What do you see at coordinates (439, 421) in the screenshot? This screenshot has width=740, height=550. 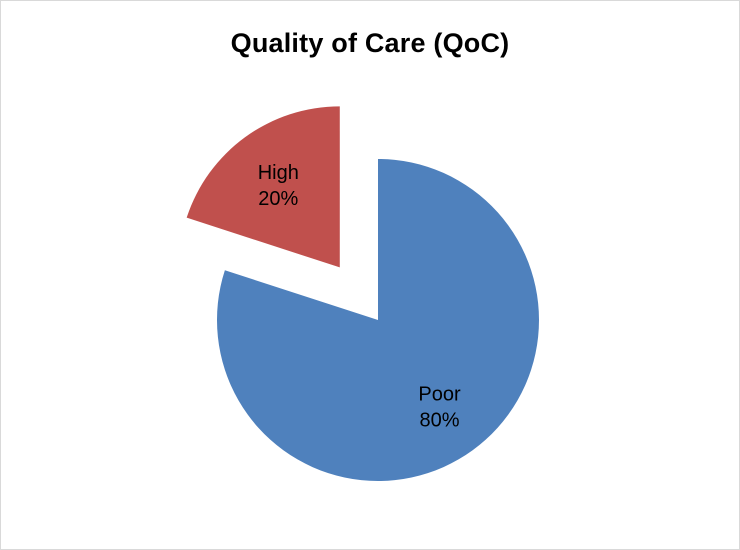 I see `slice-value-label: 80%` at bounding box center [439, 421].